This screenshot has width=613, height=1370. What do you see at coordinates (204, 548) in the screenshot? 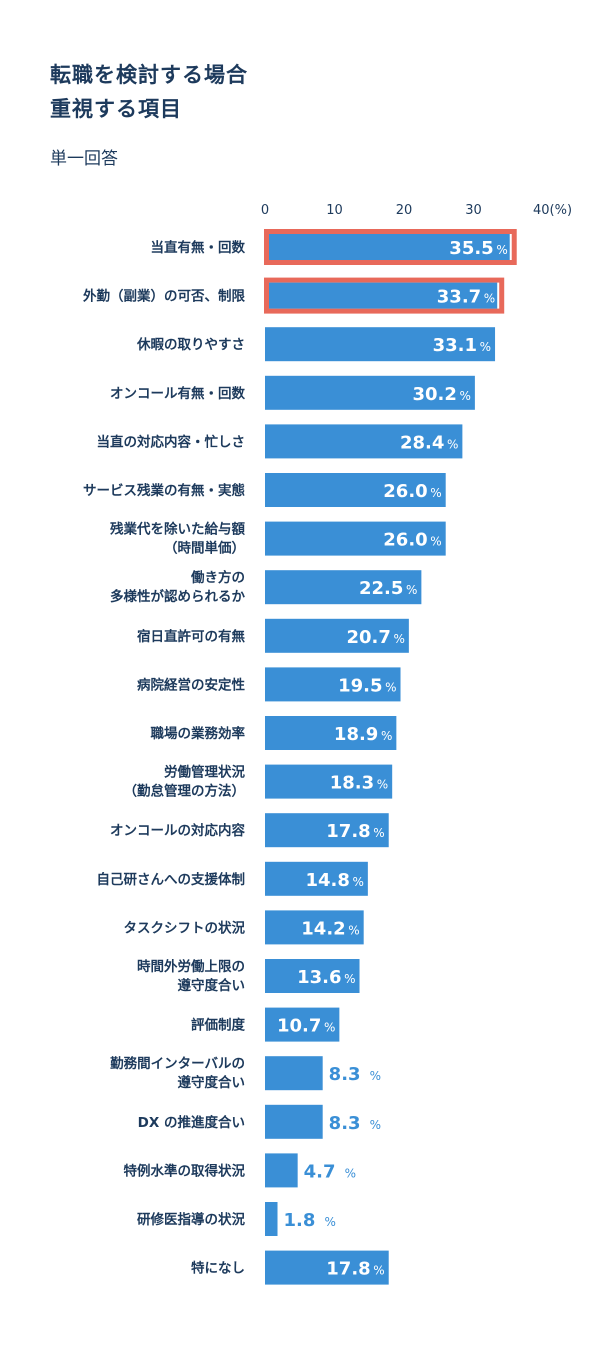
I see `category-label: （時間単価）` at bounding box center [204, 548].